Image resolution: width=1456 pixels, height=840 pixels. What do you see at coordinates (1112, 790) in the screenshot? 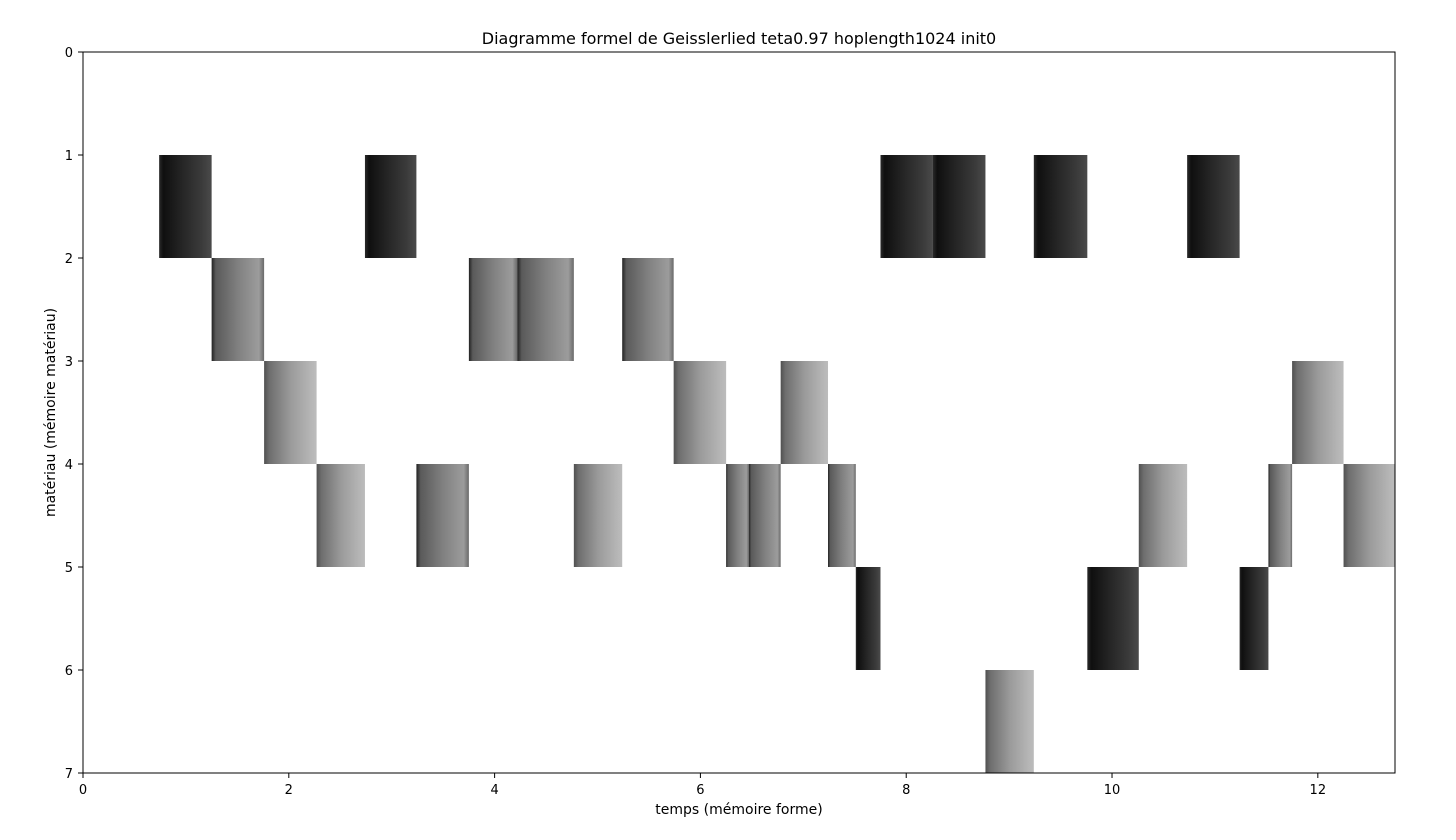
I see `x-tick-label: 10` at bounding box center [1112, 790].